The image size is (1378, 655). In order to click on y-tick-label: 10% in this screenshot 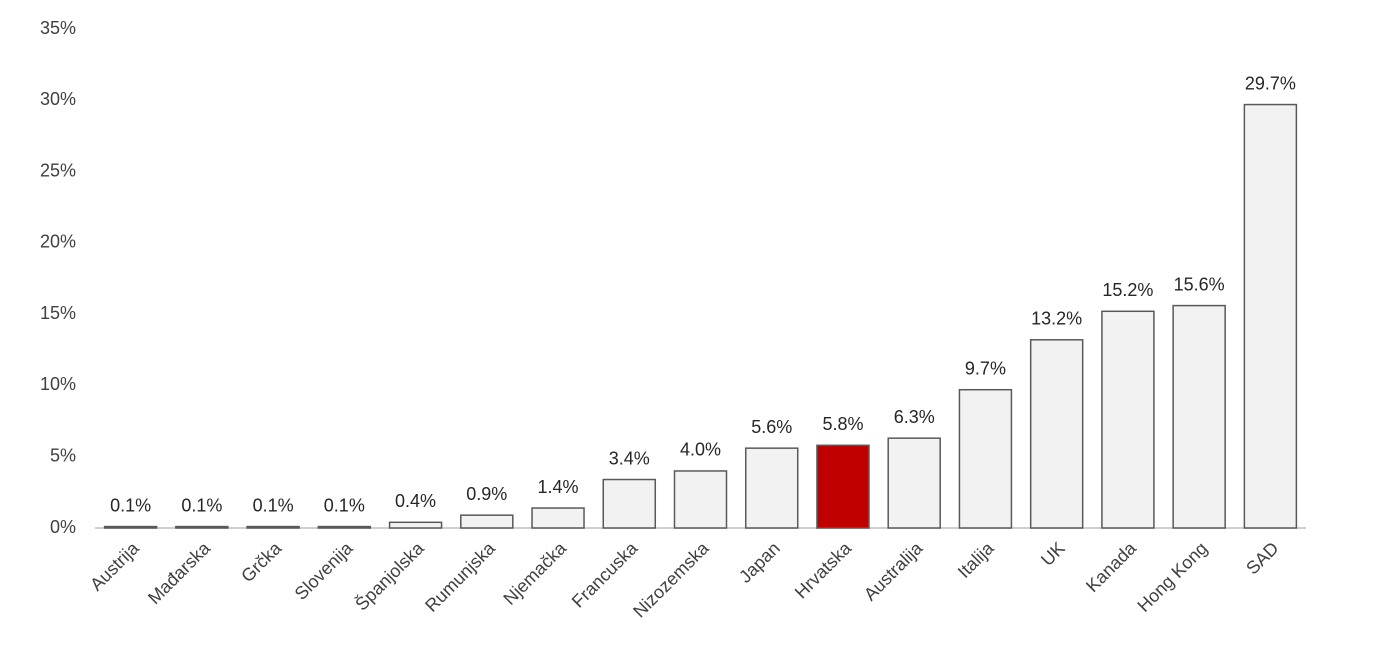, I will do `click(58, 384)`.